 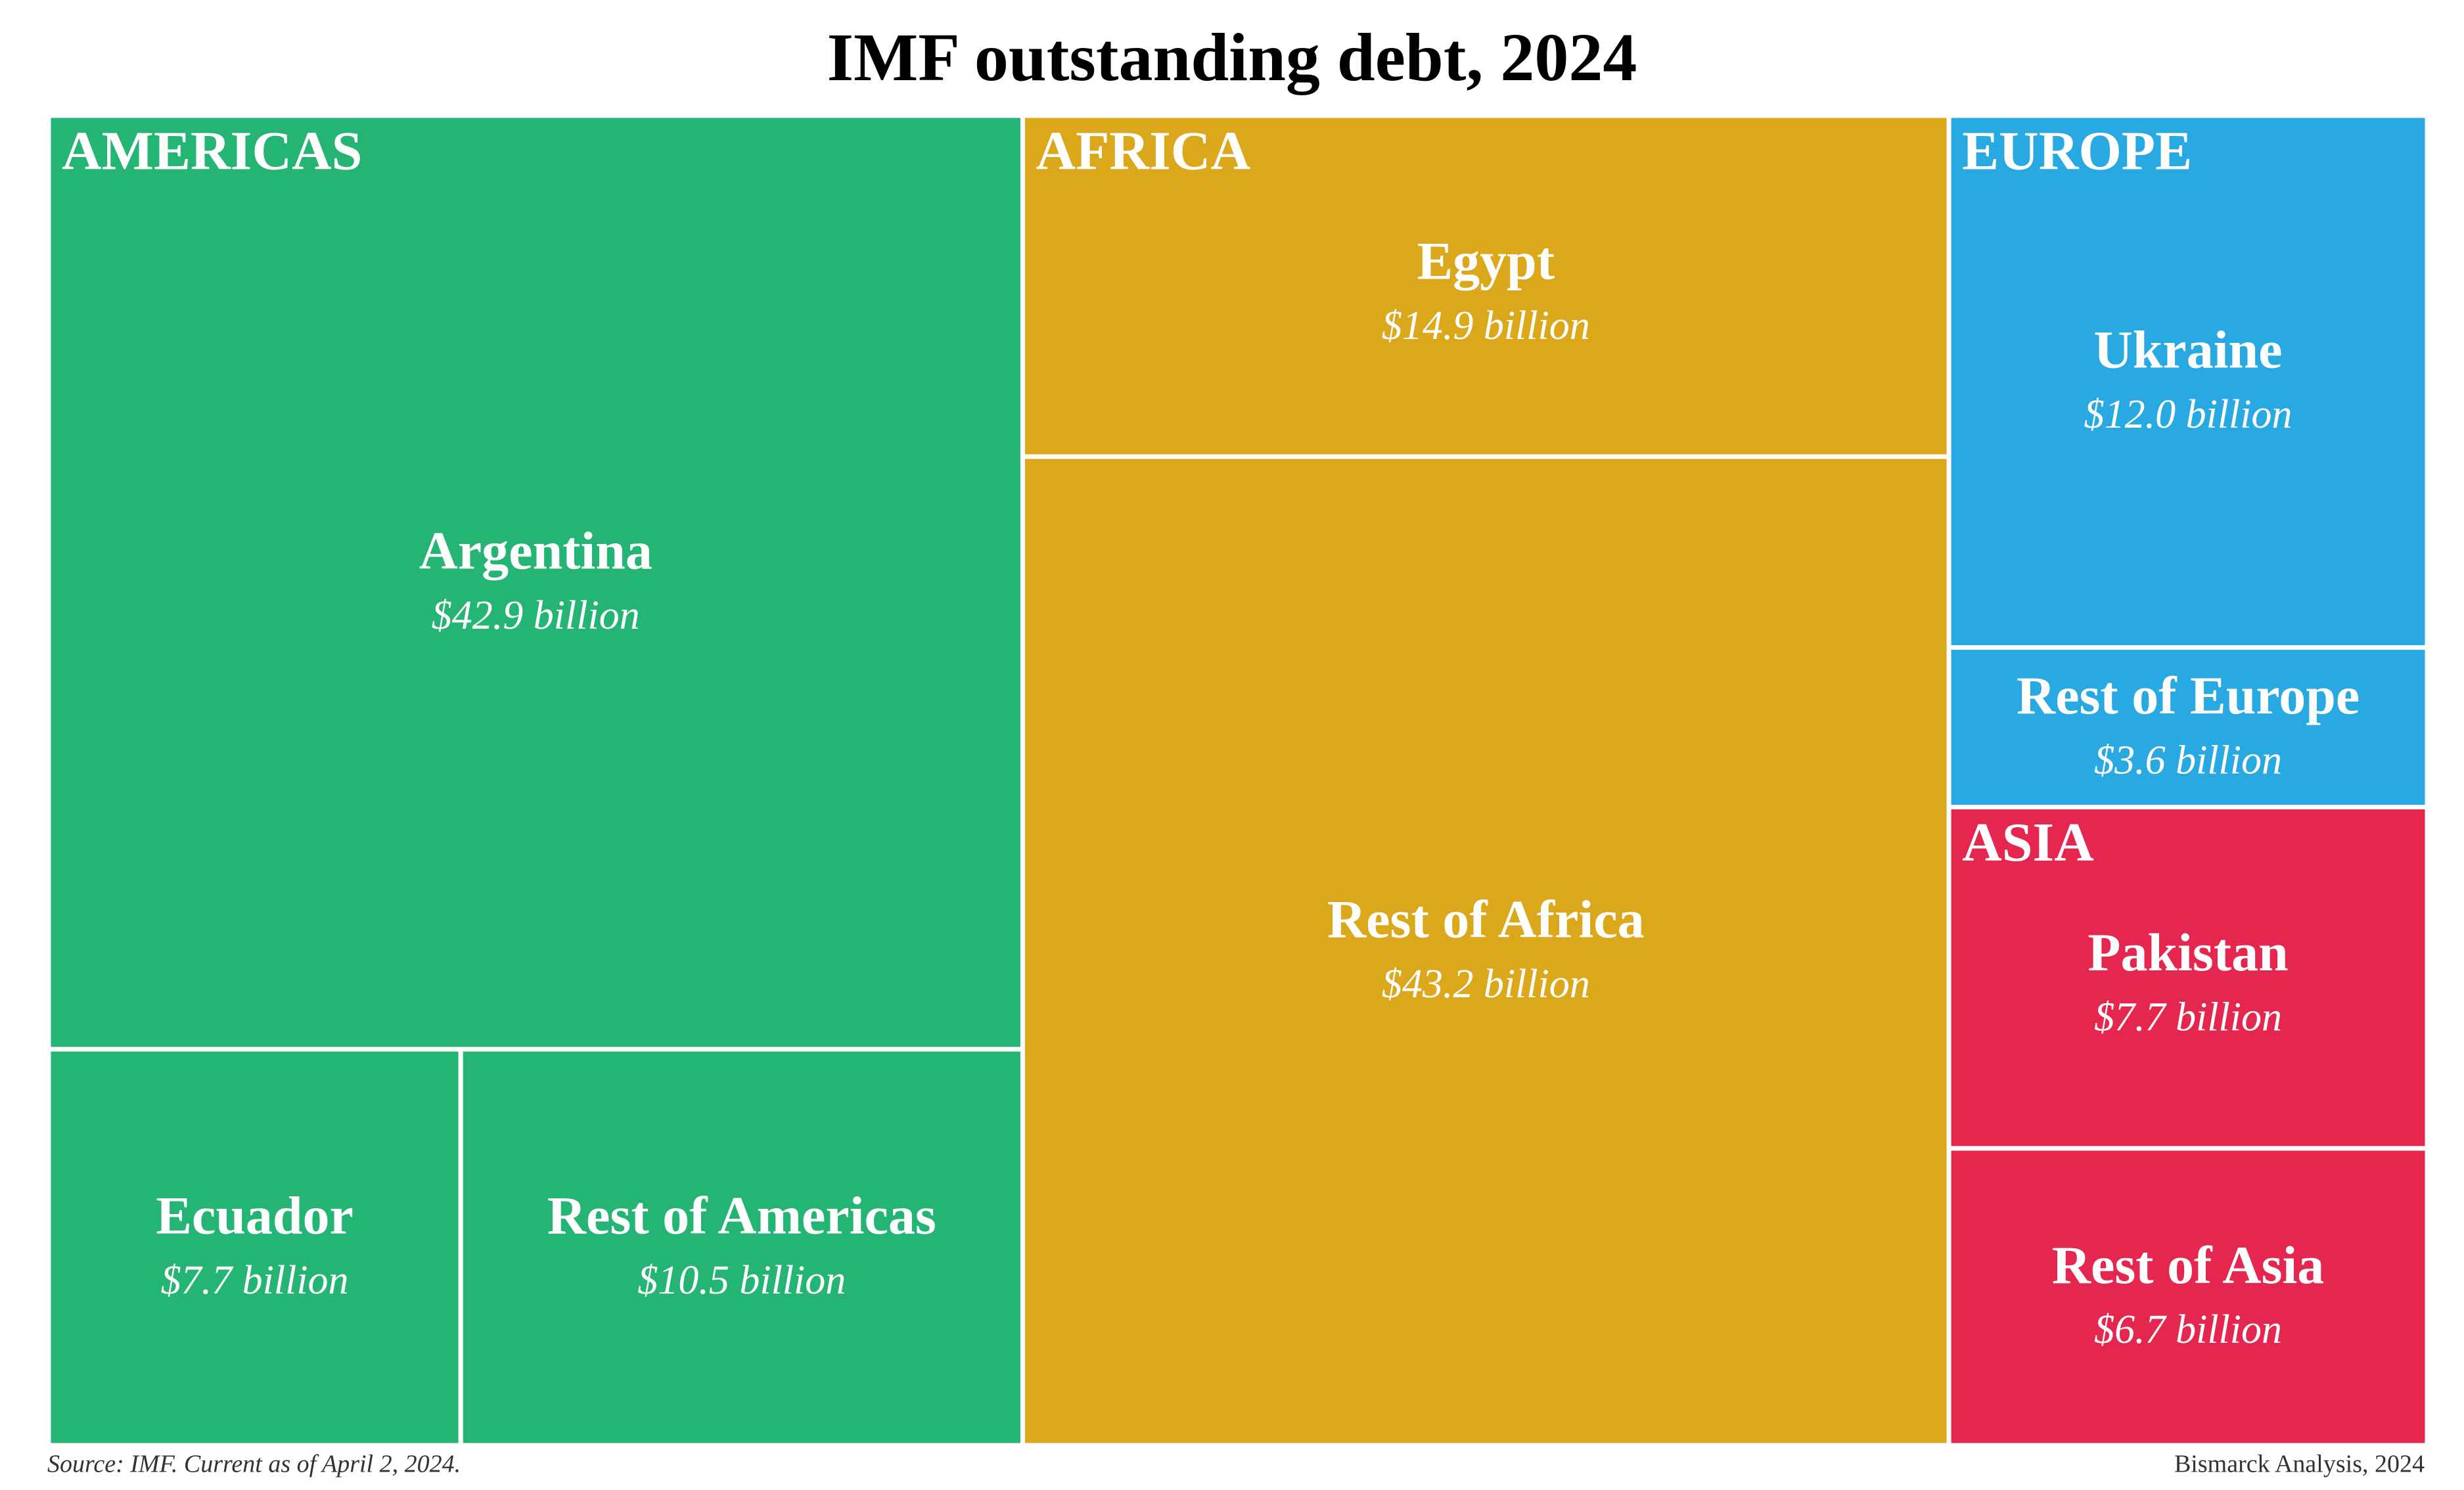 I want to click on tile-value: $6.7 billion, so click(x=2188, y=1329).